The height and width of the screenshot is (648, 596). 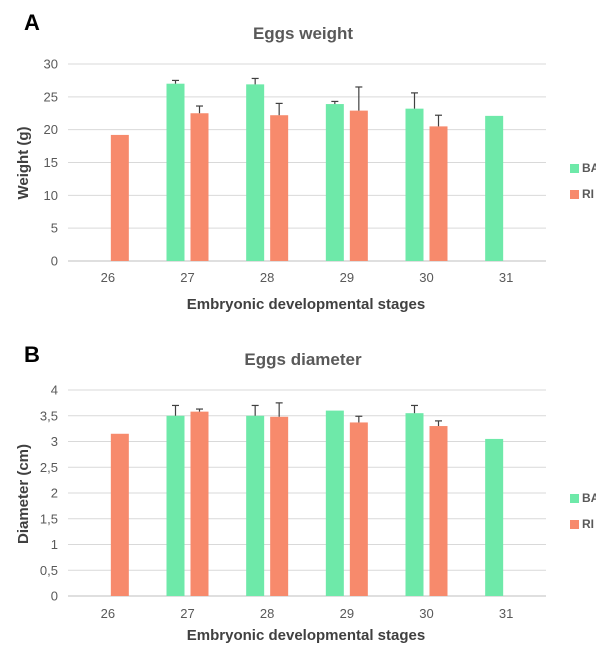 I want to click on y-tick-label: 3, so click(x=54, y=441).